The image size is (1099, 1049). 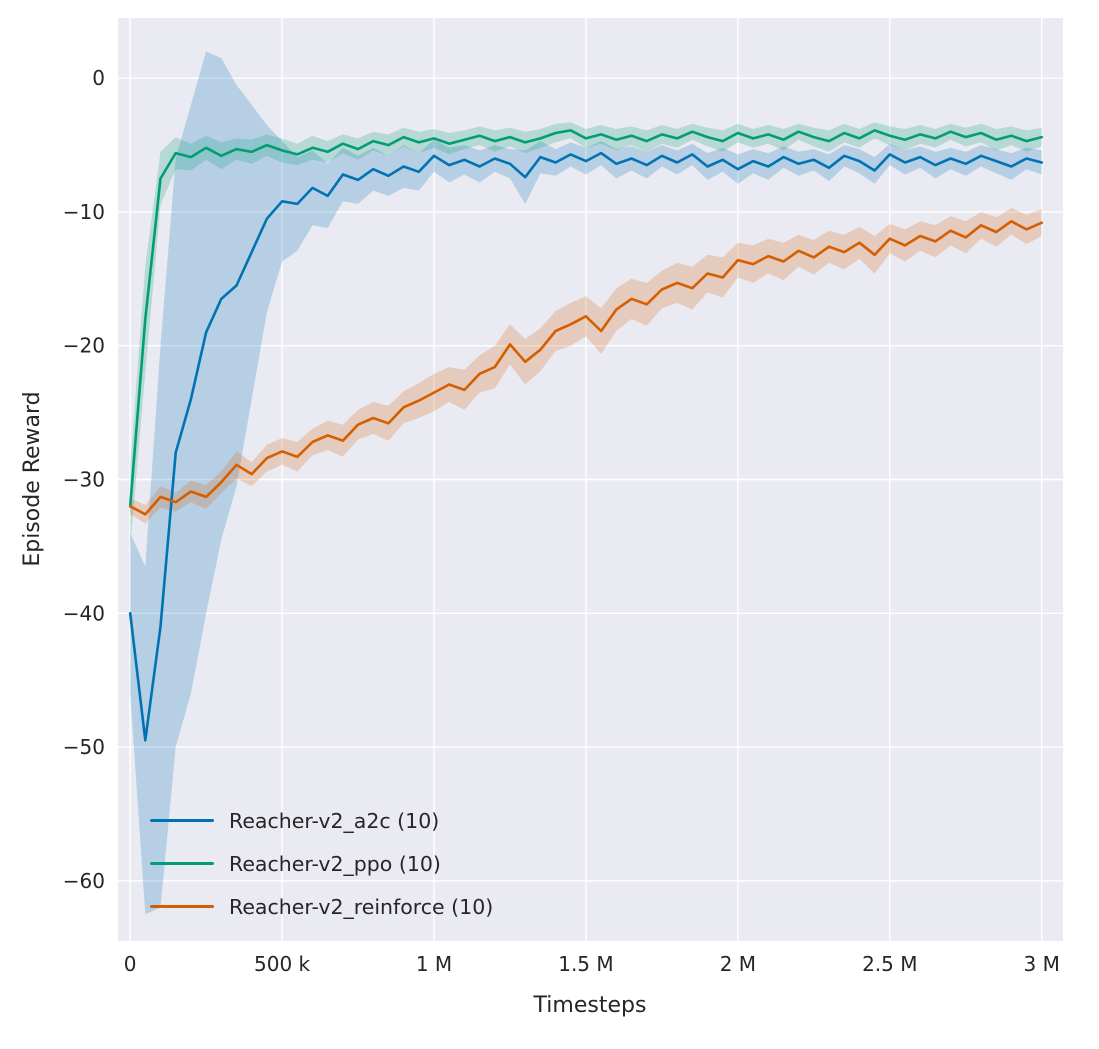 I want to click on legend-item-reinforce: Reacher-v2_reinforce (10), so click(x=321, y=906).